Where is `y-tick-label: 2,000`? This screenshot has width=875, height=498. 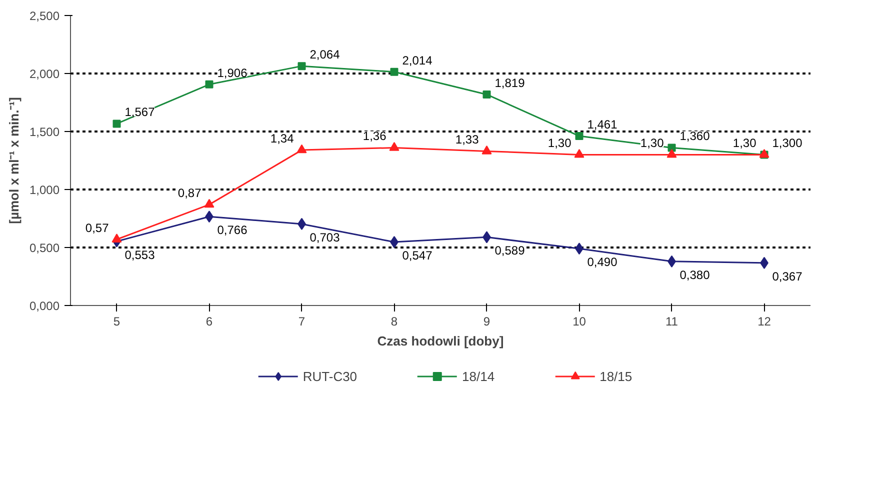 y-tick-label: 2,000 is located at coordinates (44, 74).